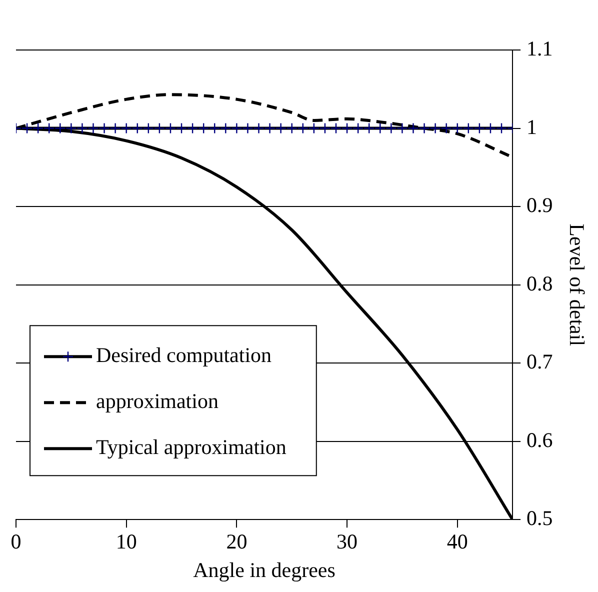 This screenshot has height=592, width=598. What do you see at coordinates (539, 440) in the screenshot?
I see `y-tick-label: 0.6` at bounding box center [539, 440].